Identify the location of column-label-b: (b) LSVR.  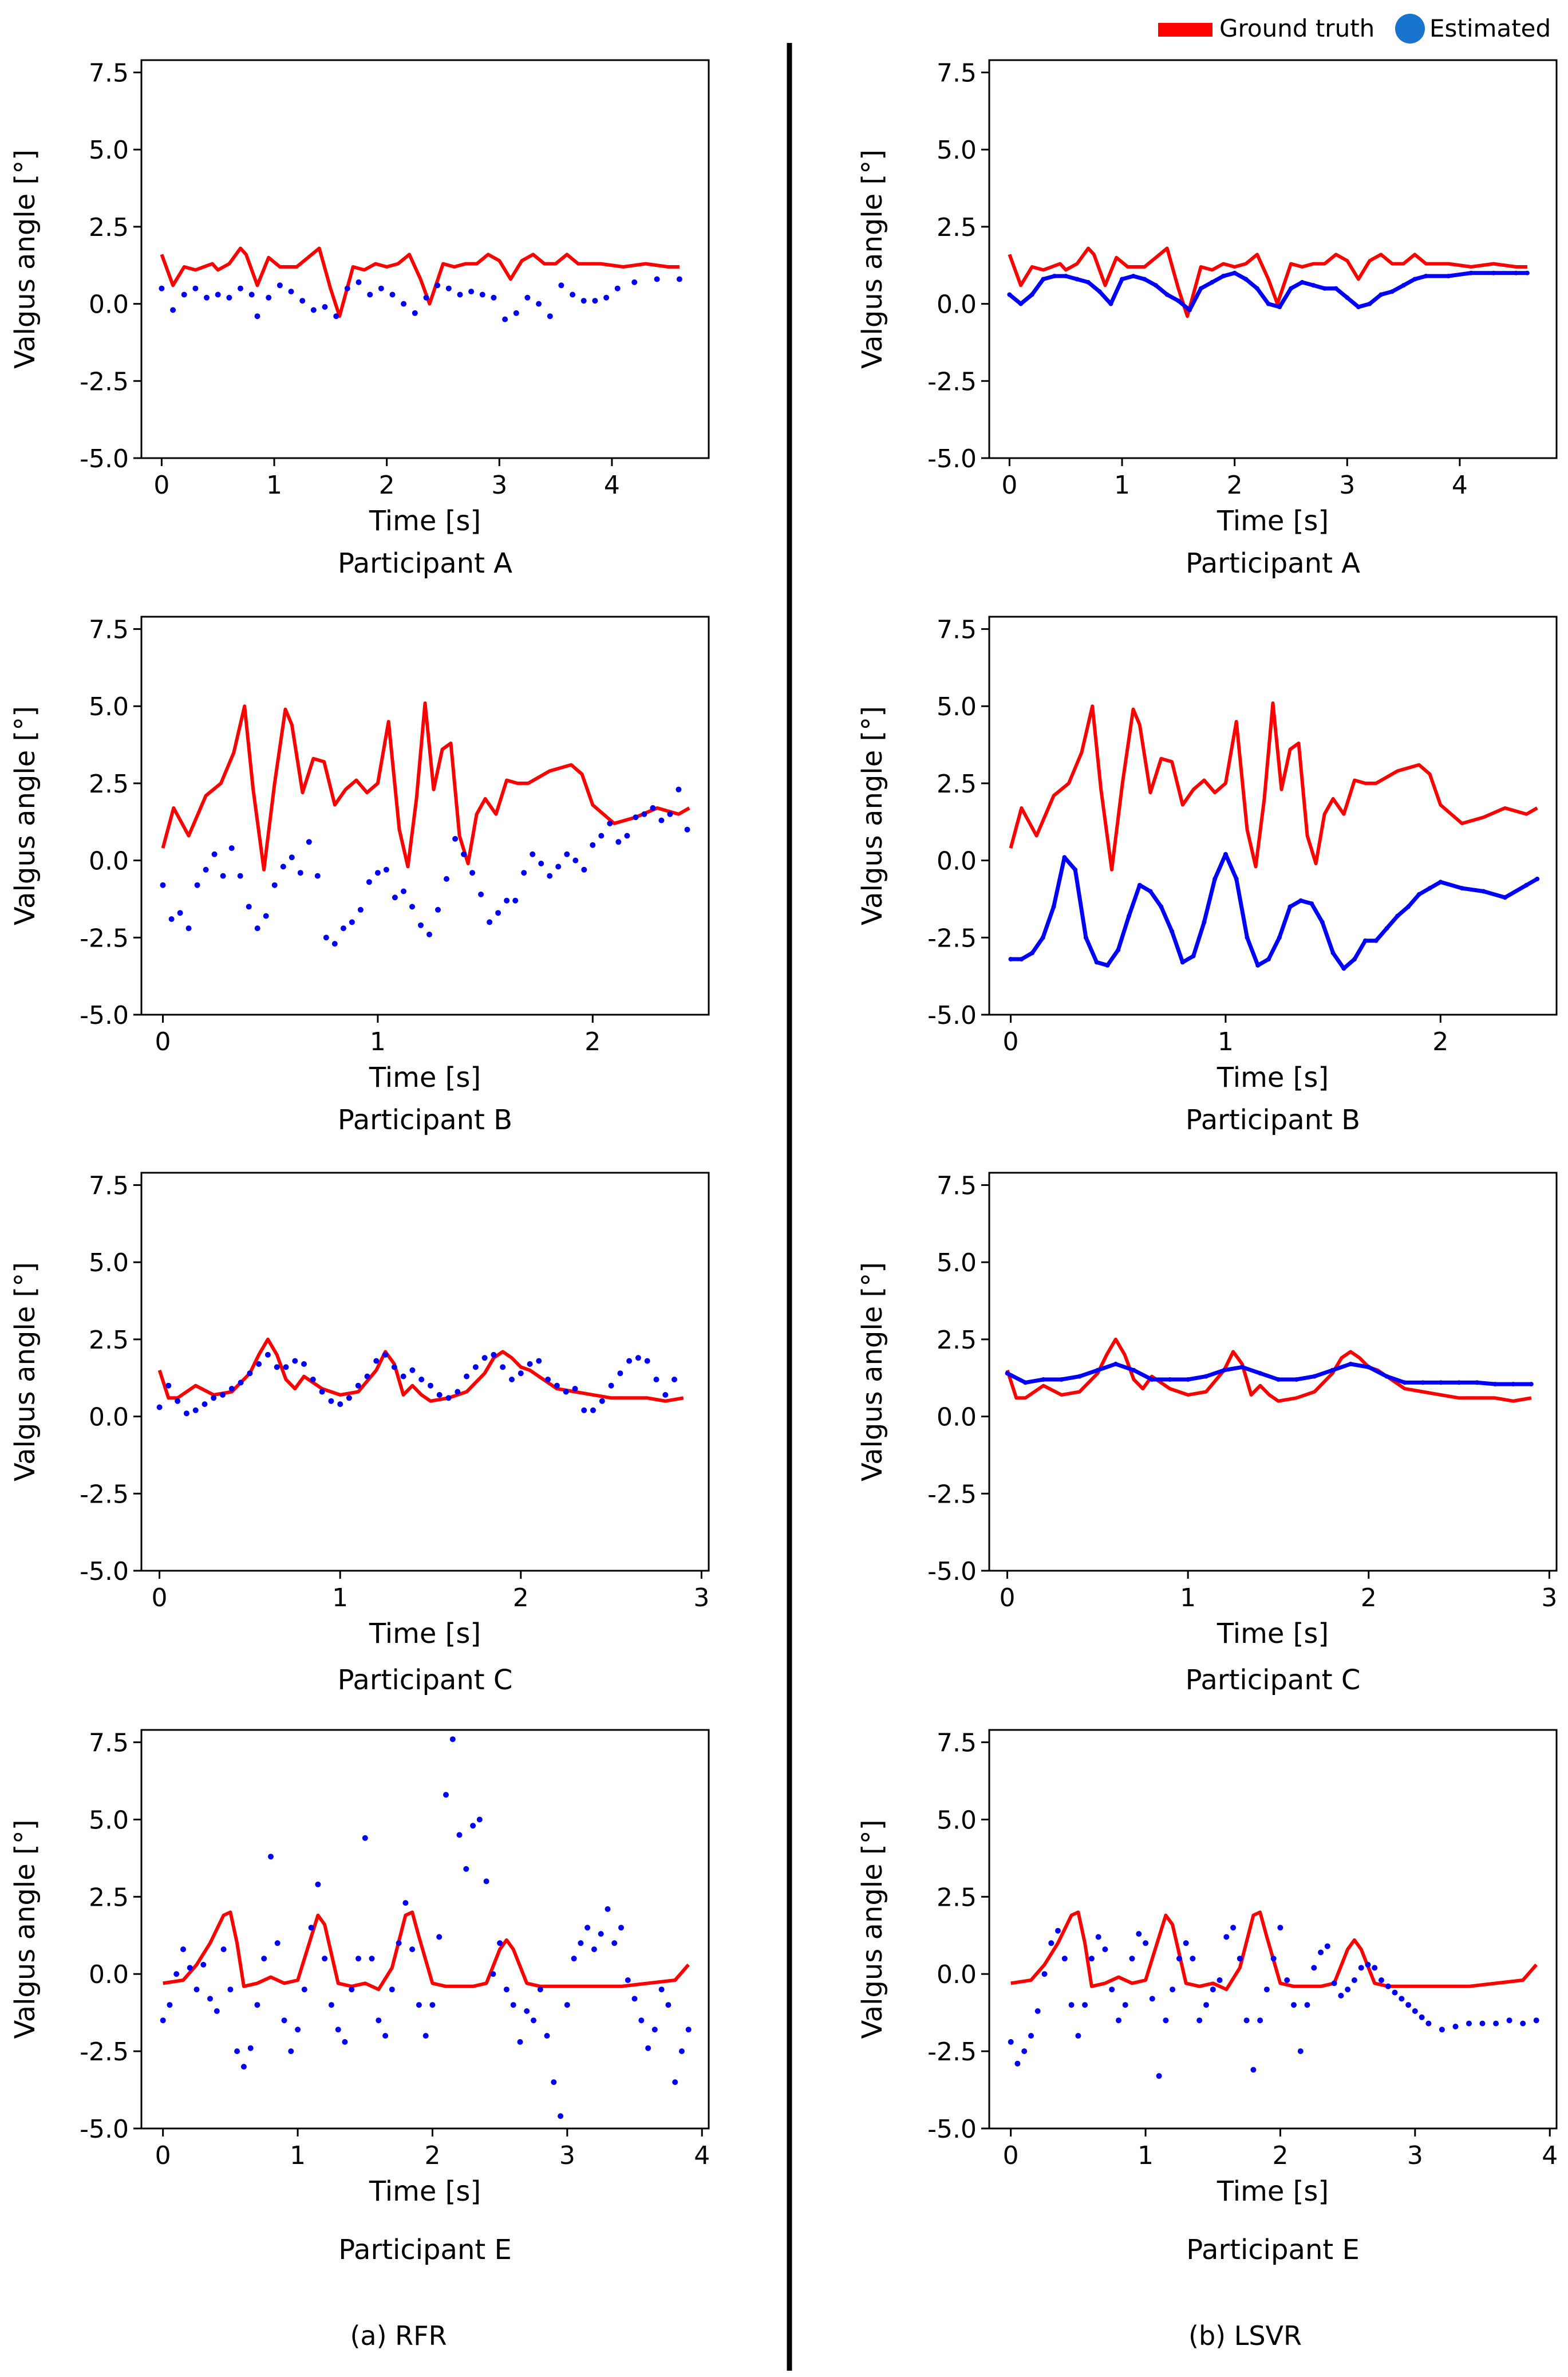
(1245, 2335).